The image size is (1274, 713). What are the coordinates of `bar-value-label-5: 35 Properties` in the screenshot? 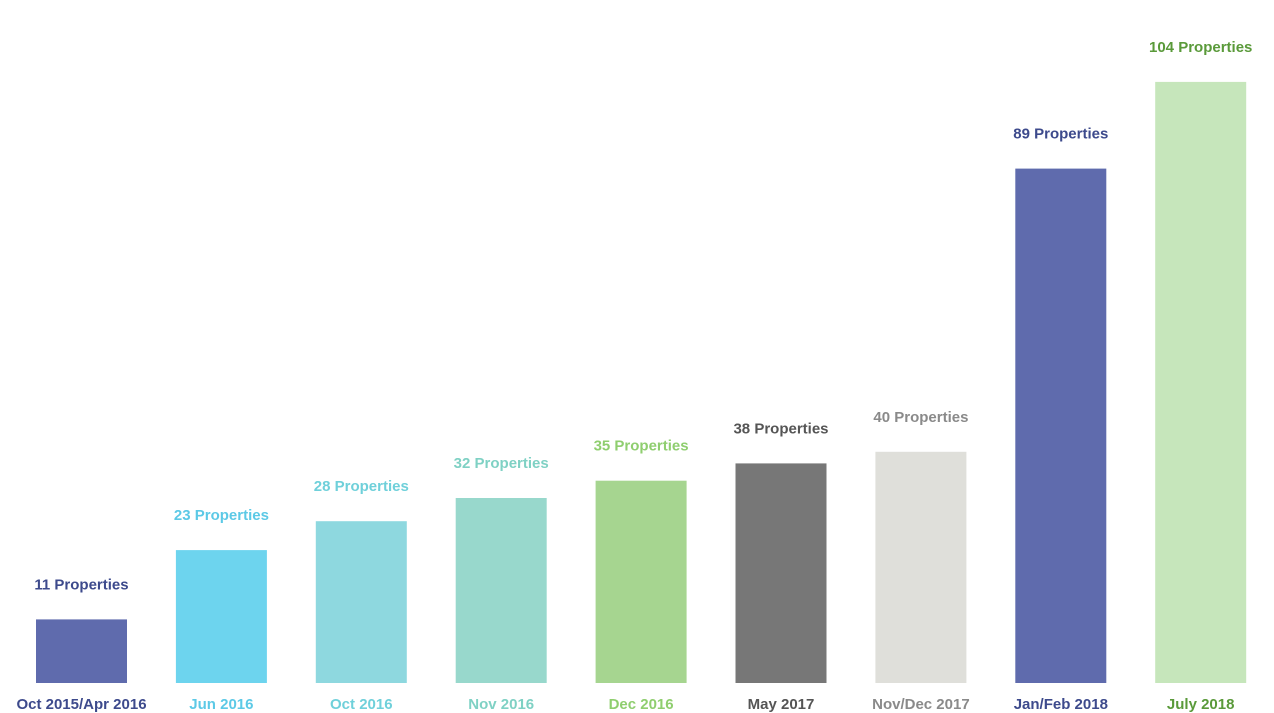 It's located at (641, 446).